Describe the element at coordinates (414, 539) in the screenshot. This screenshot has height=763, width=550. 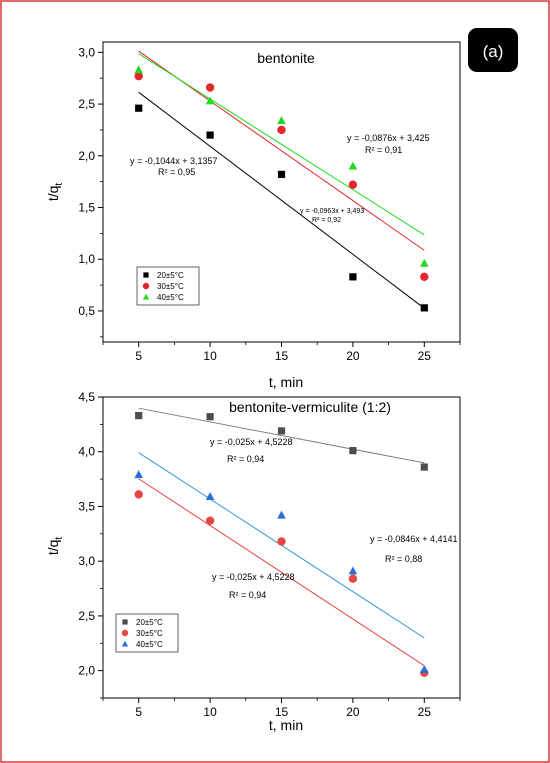
I see `fit-equation: y = -0,0846x + 4,4141` at that location.